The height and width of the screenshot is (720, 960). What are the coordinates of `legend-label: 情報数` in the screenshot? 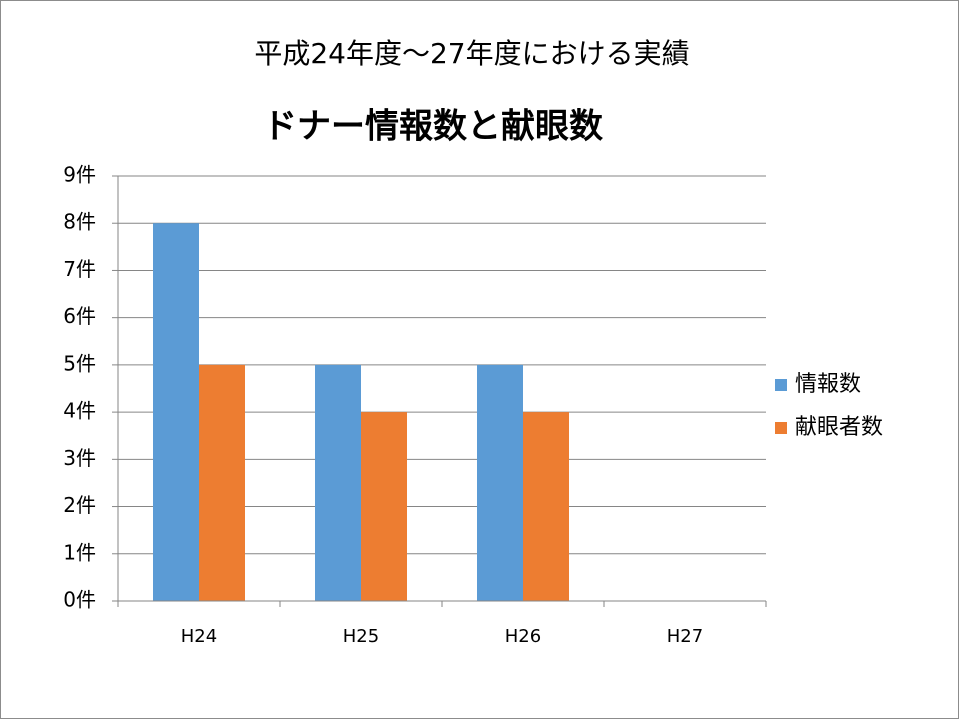 It's located at (828, 384).